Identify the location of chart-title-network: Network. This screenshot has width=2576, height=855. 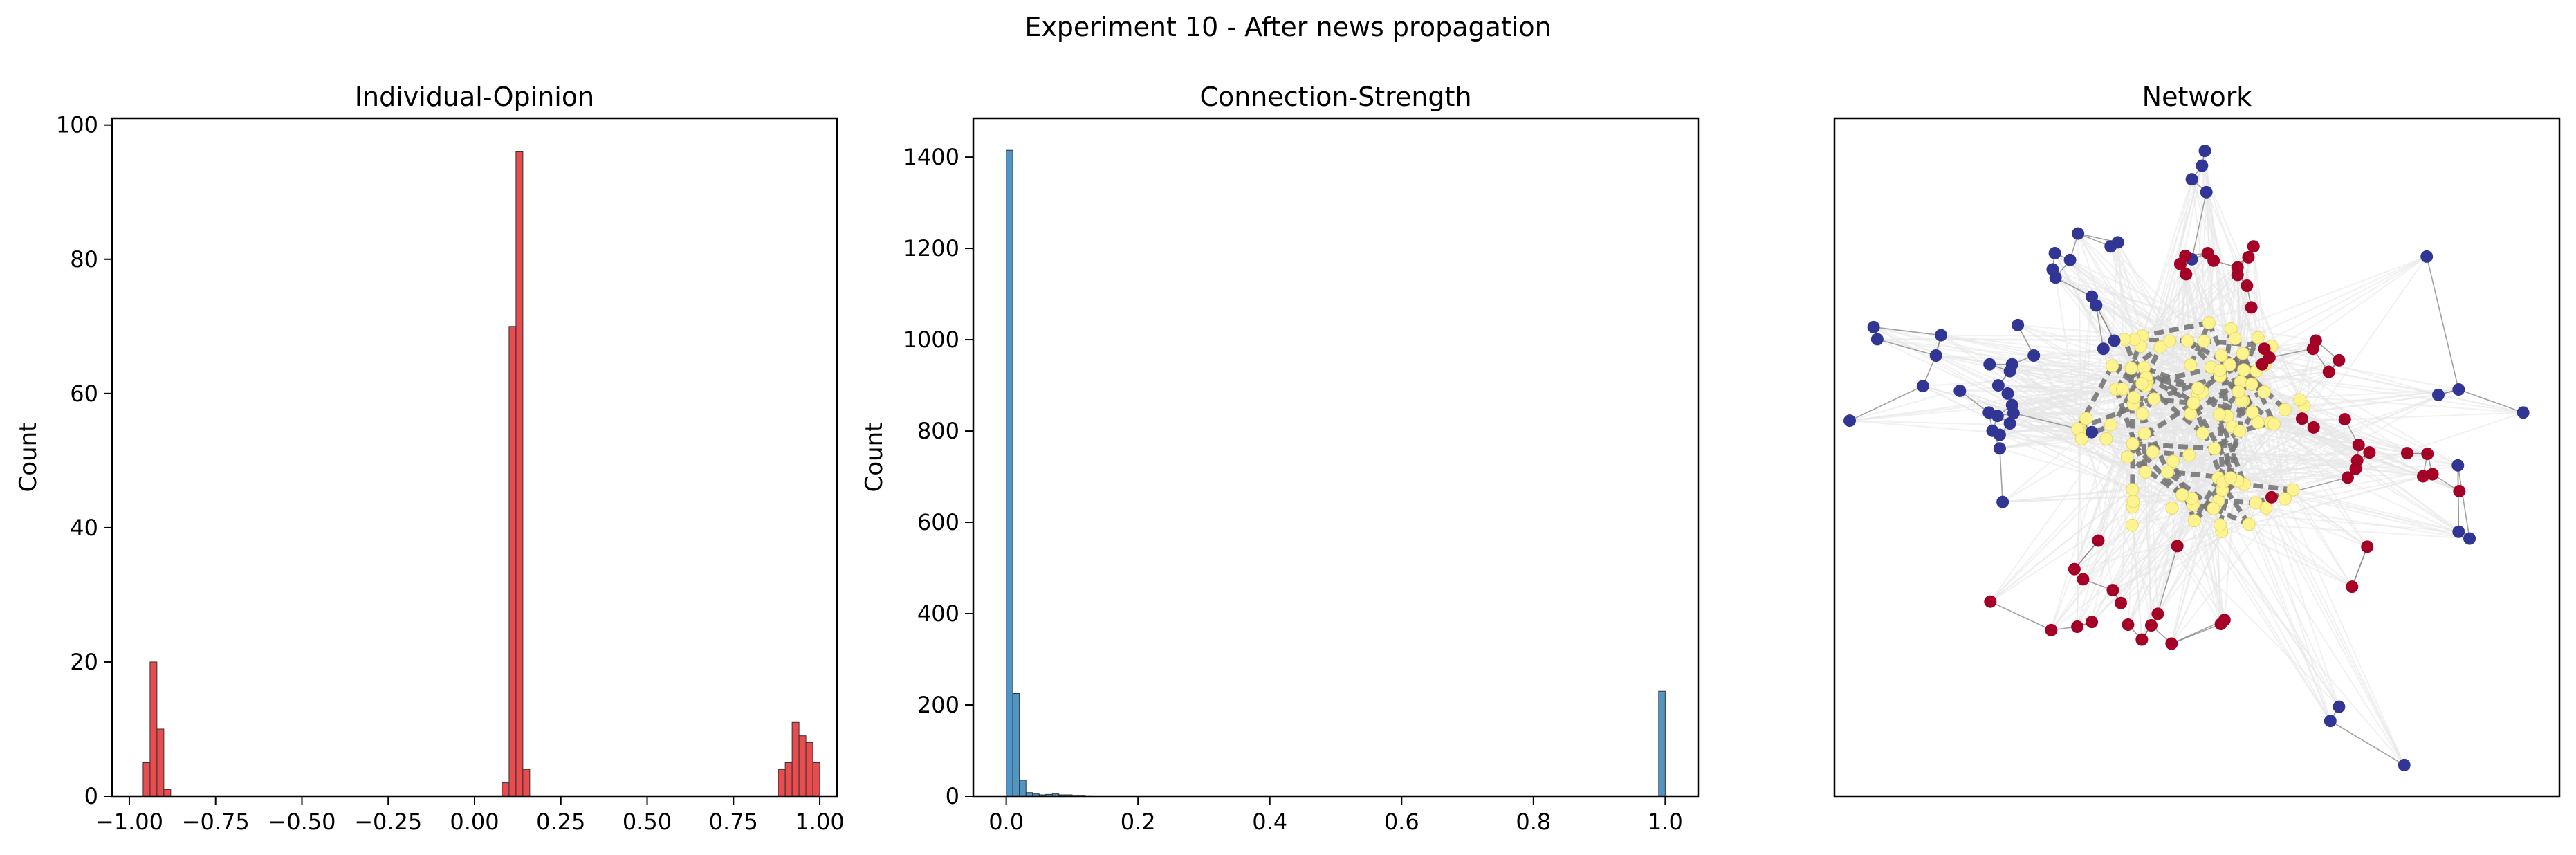
(2197, 97).